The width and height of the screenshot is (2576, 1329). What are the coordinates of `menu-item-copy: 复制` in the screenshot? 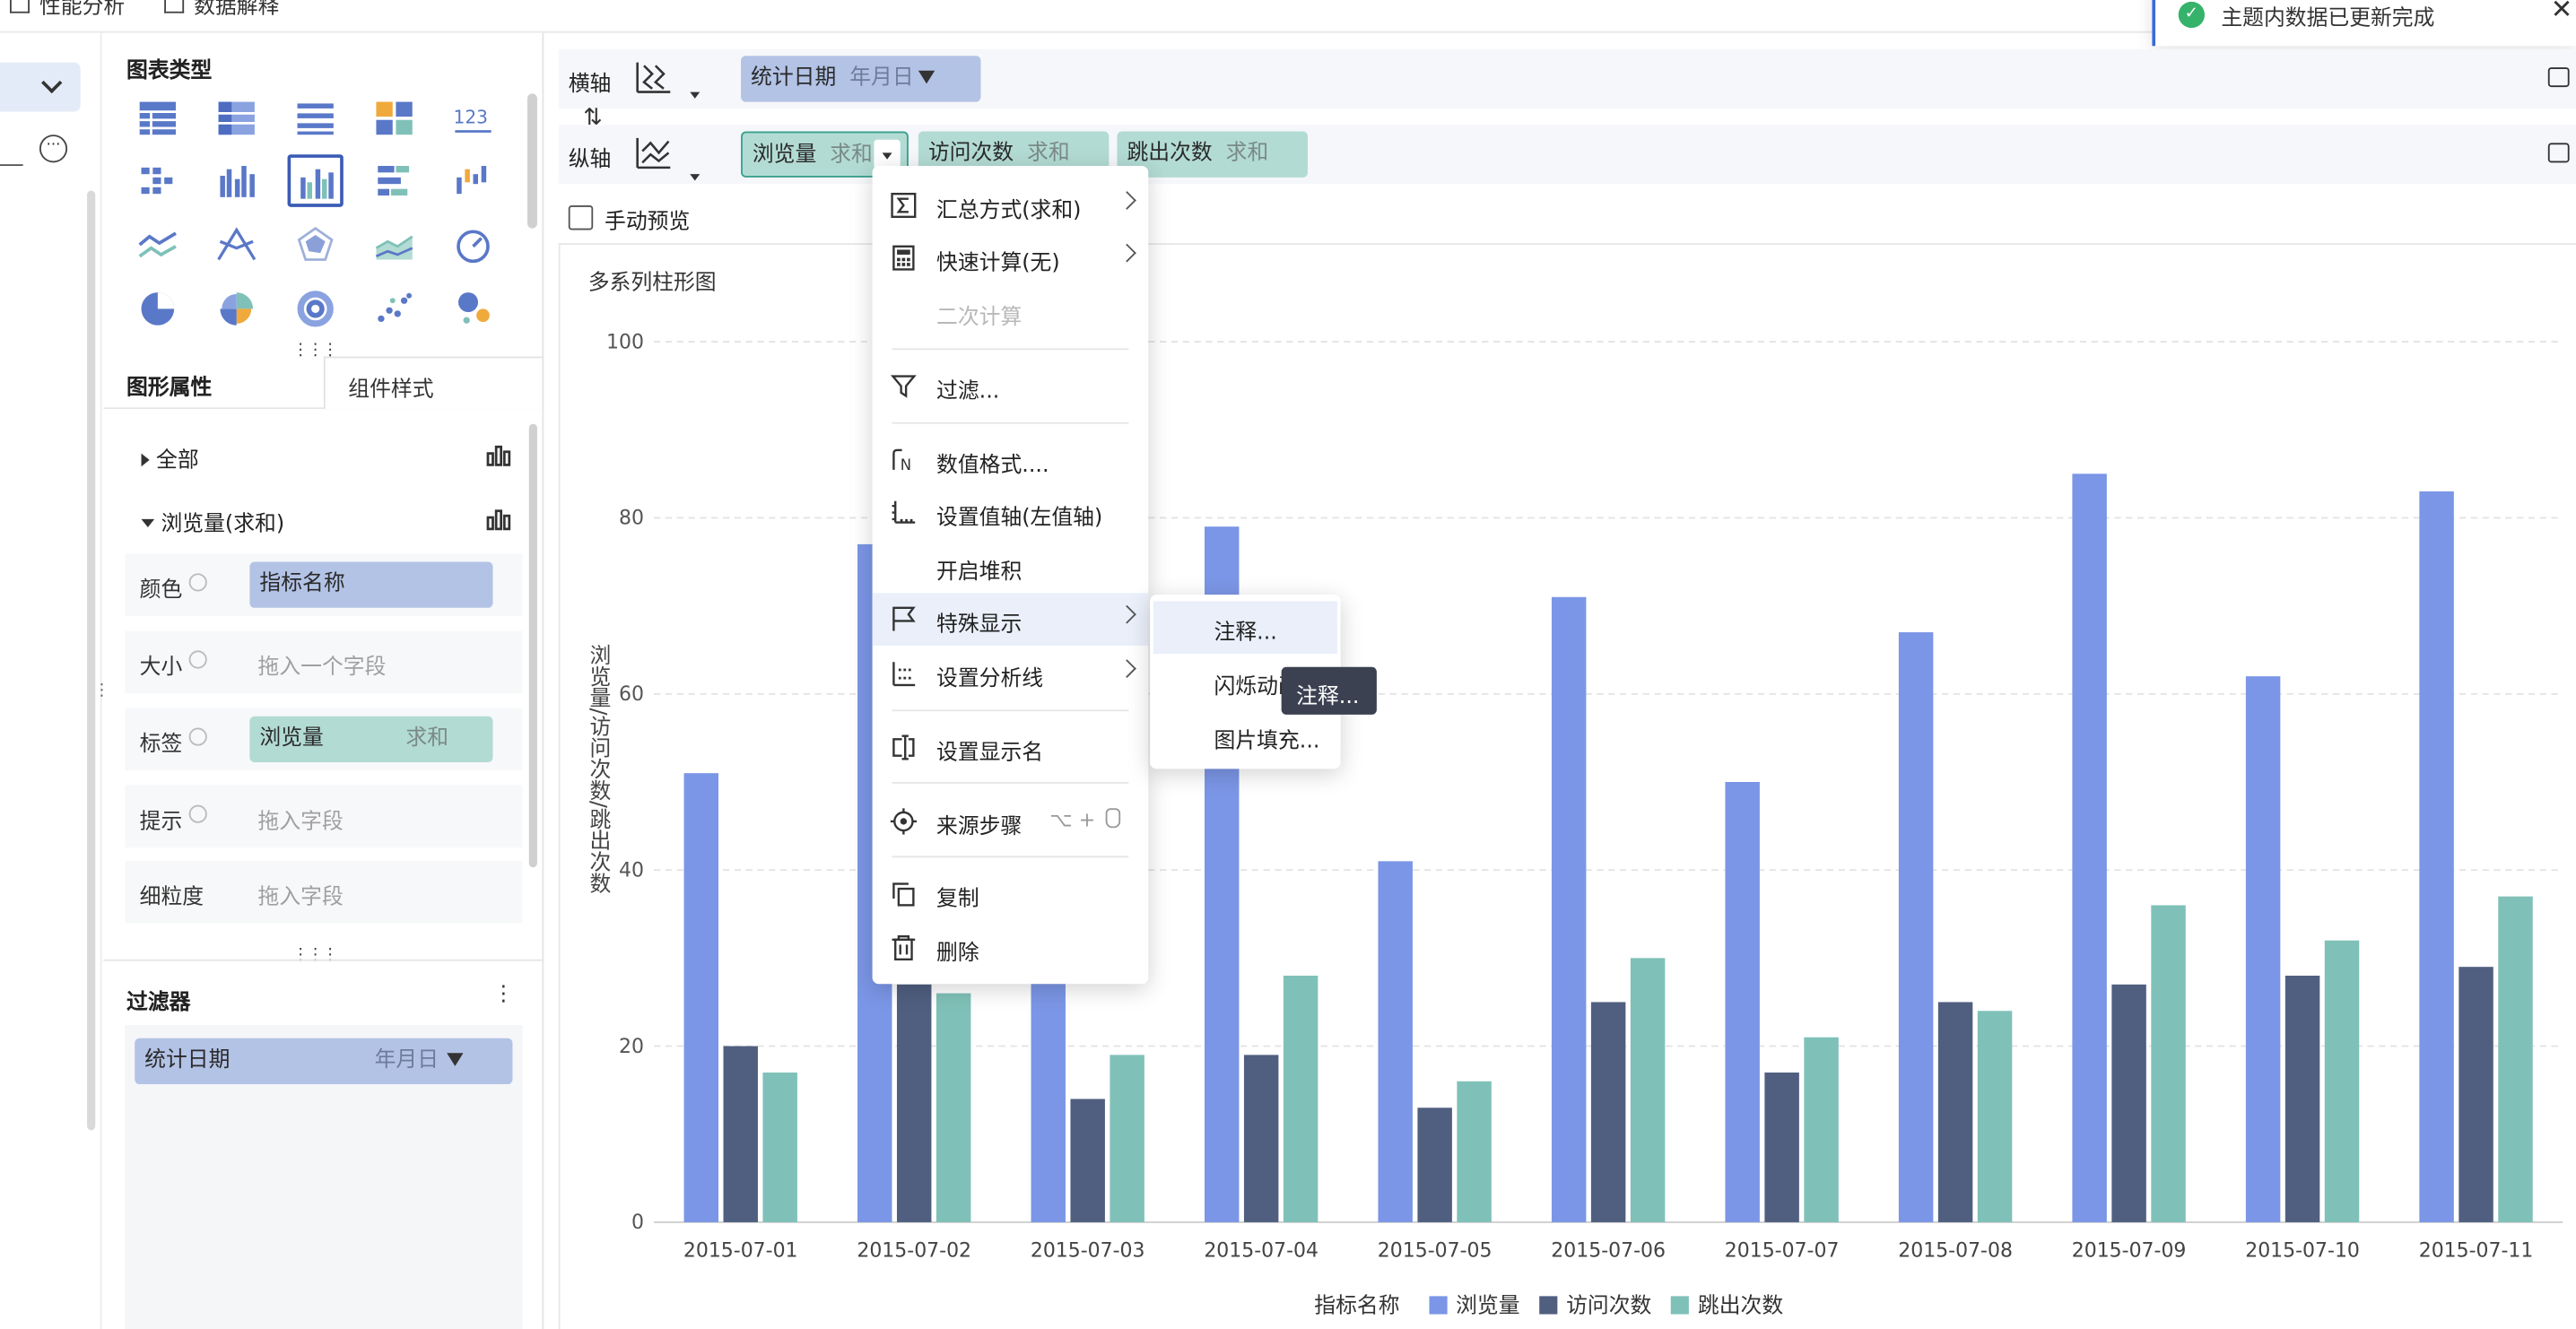 It's located at (1011, 893).